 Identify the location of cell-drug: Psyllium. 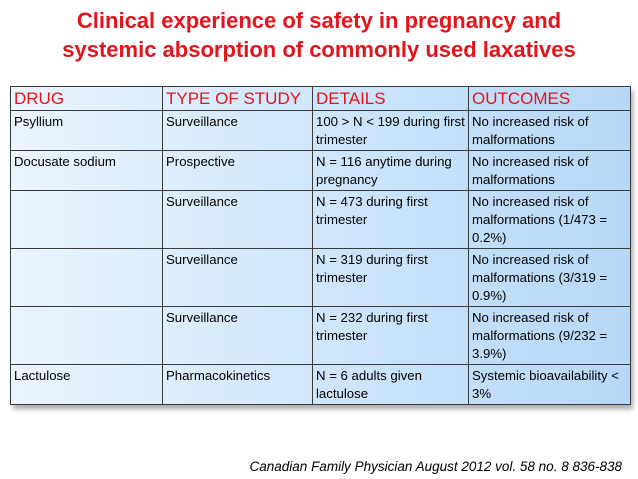
(86, 130).